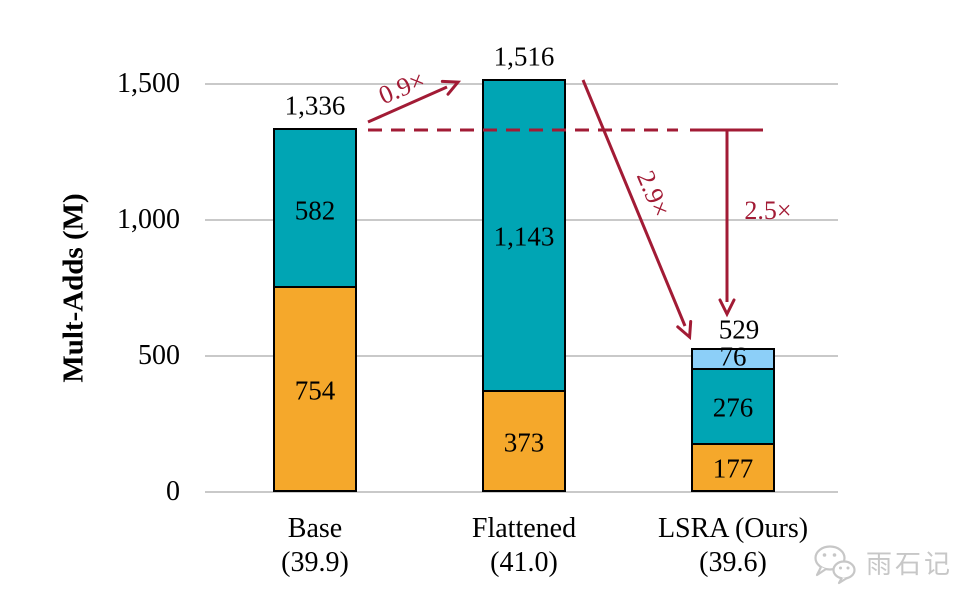 The width and height of the screenshot is (966, 608). I want to click on segment-label-lsra-lightblue: 76, so click(733, 356).